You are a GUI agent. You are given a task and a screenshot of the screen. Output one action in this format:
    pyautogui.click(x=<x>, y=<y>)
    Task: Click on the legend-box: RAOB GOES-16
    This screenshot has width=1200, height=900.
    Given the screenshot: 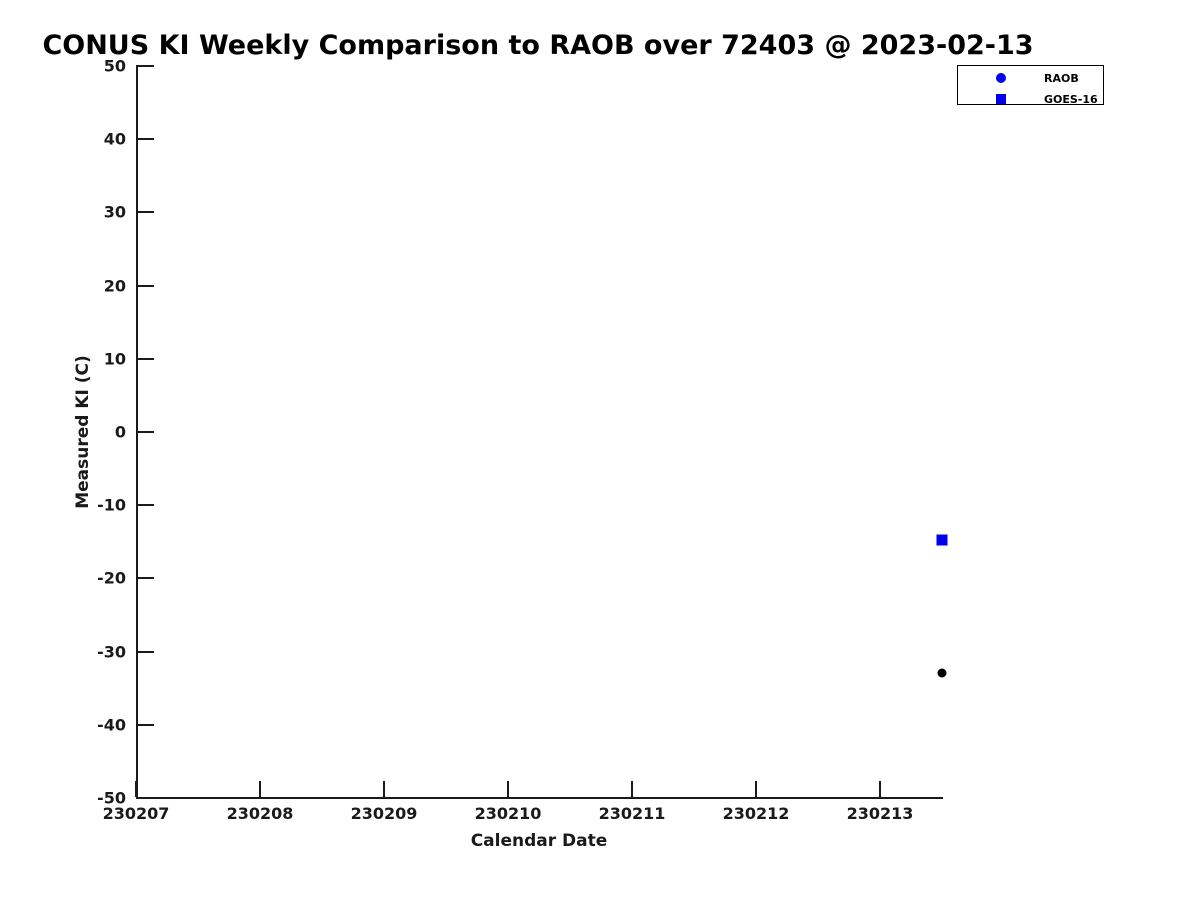 What is the action you would take?
    pyautogui.click(x=1030, y=85)
    